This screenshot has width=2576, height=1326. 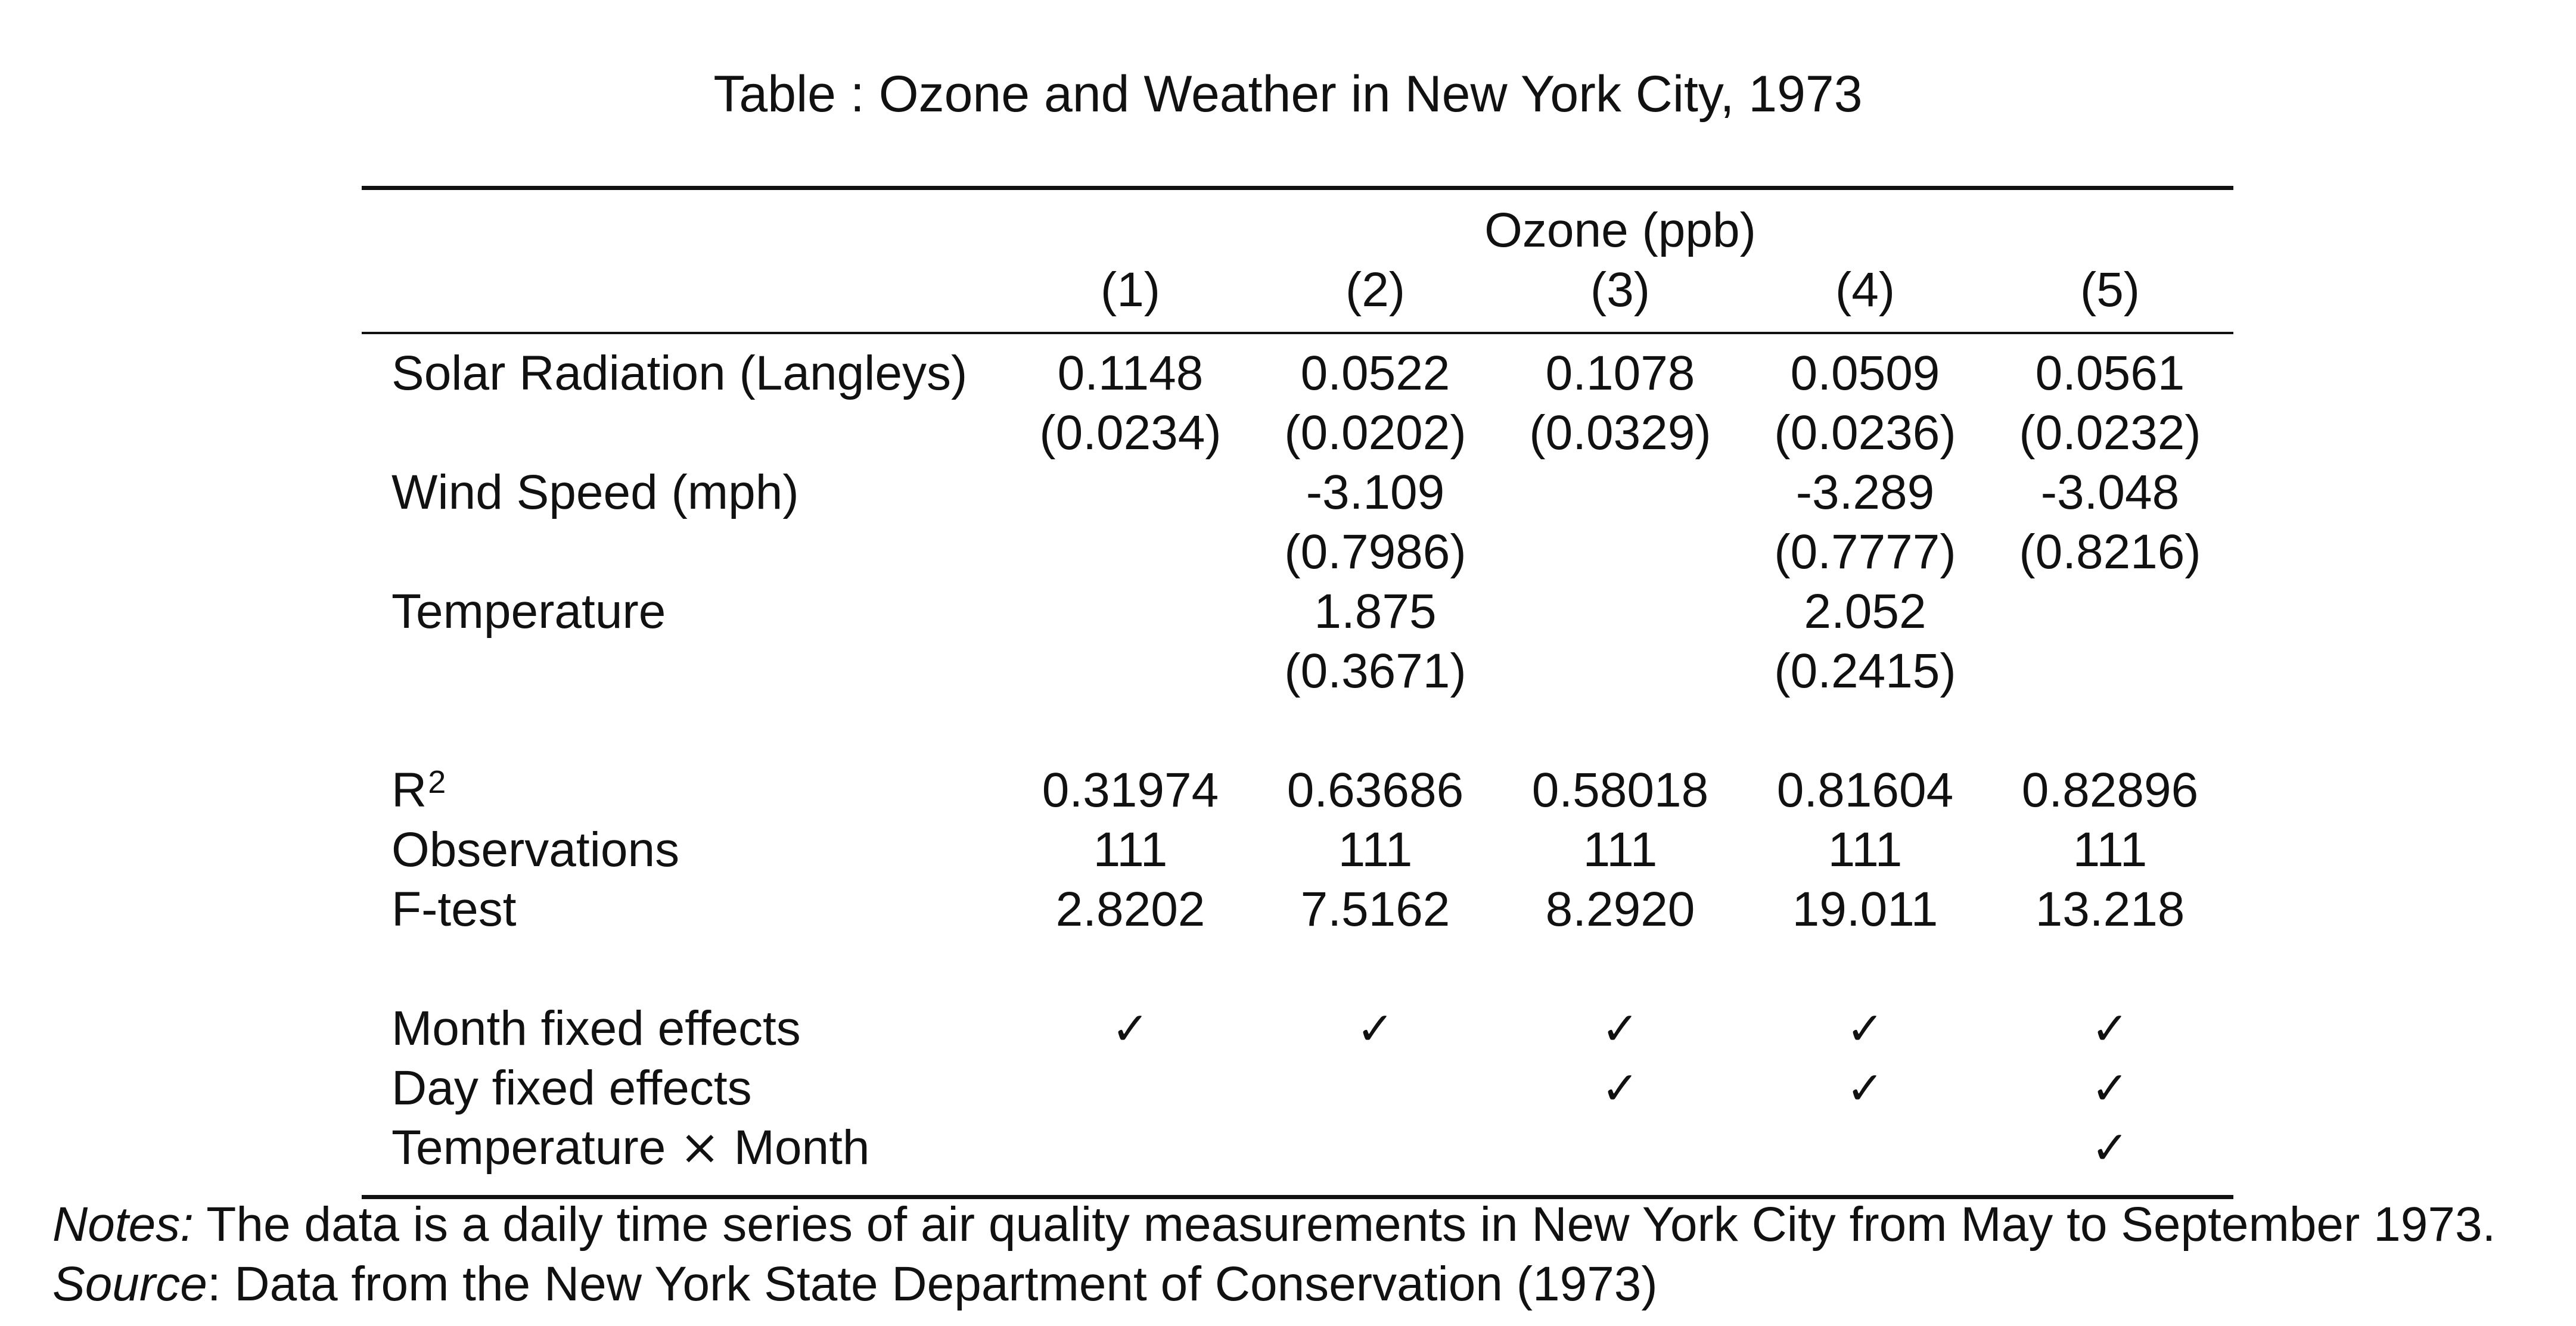 I want to click on times-symbol: ×, so click(x=699, y=1147).